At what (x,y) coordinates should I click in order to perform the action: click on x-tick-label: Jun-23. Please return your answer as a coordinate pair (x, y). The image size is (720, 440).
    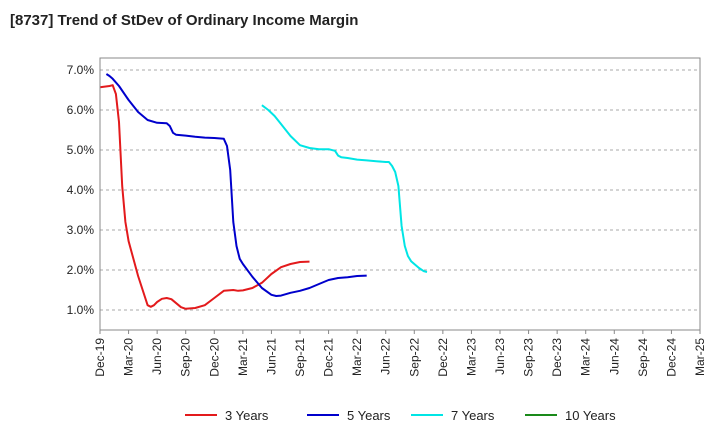
    Looking at the image, I should click on (500, 356).